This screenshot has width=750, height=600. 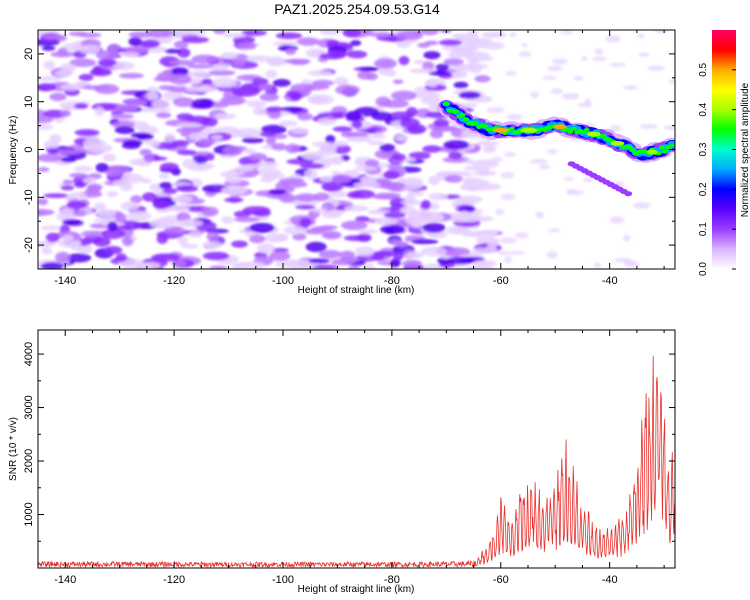 What do you see at coordinates (501, 281) in the screenshot?
I see `spectrogram-x-tick-label: -60` at bounding box center [501, 281].